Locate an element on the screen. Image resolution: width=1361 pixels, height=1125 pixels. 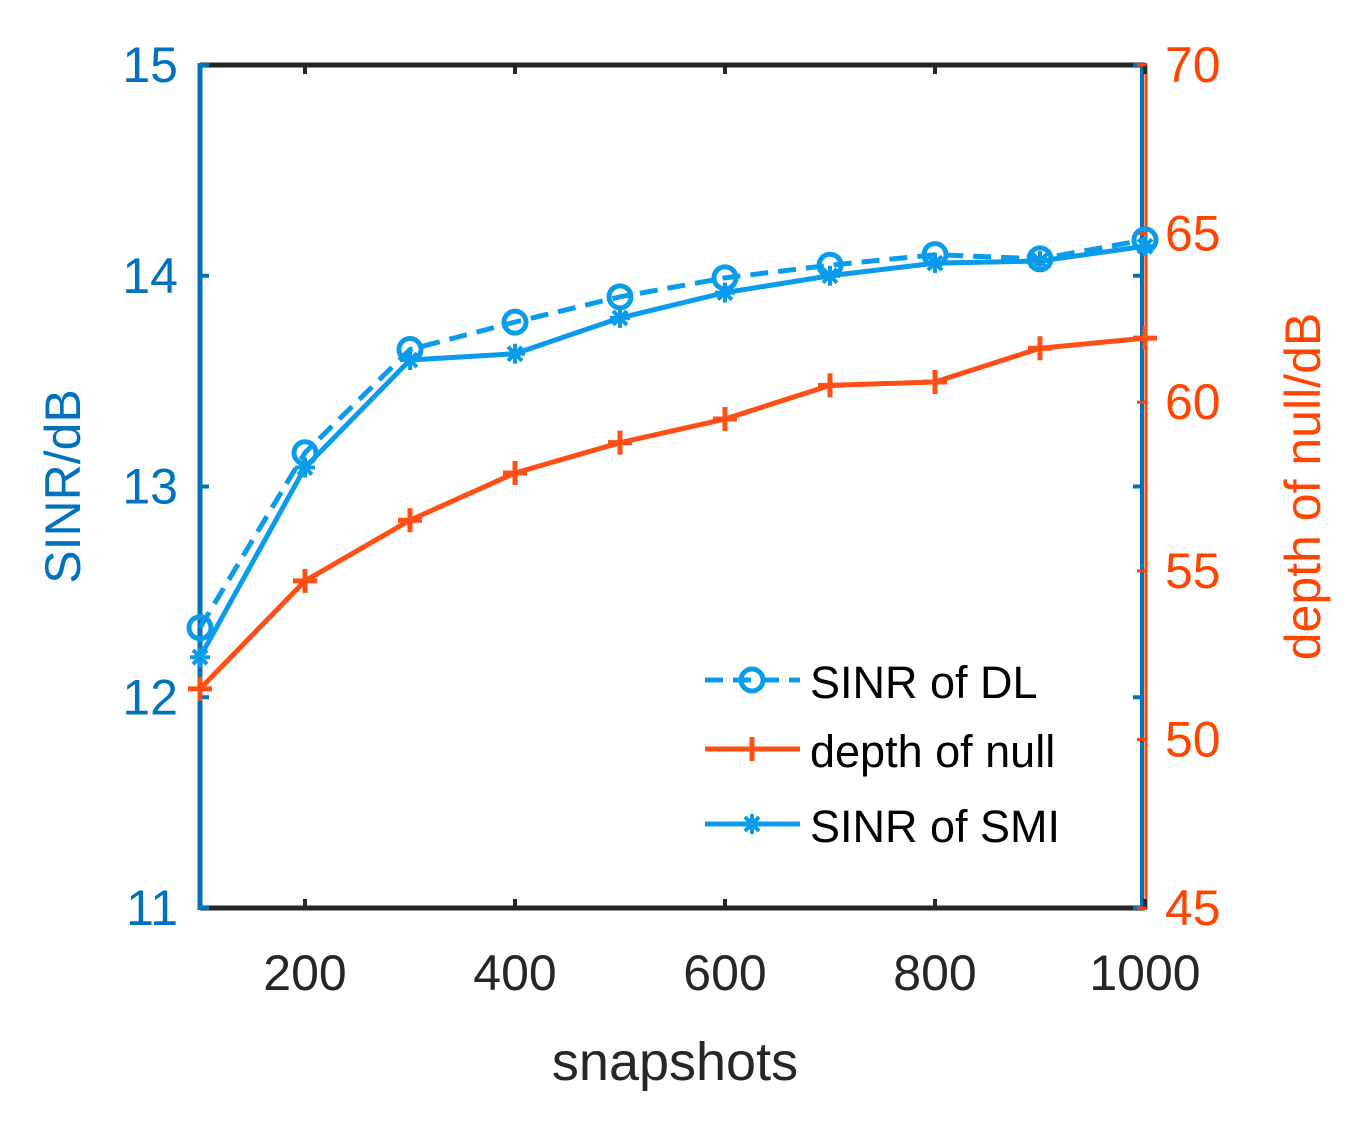
legend-marker-sinr-of-dl is located at coordinates (752, 680).